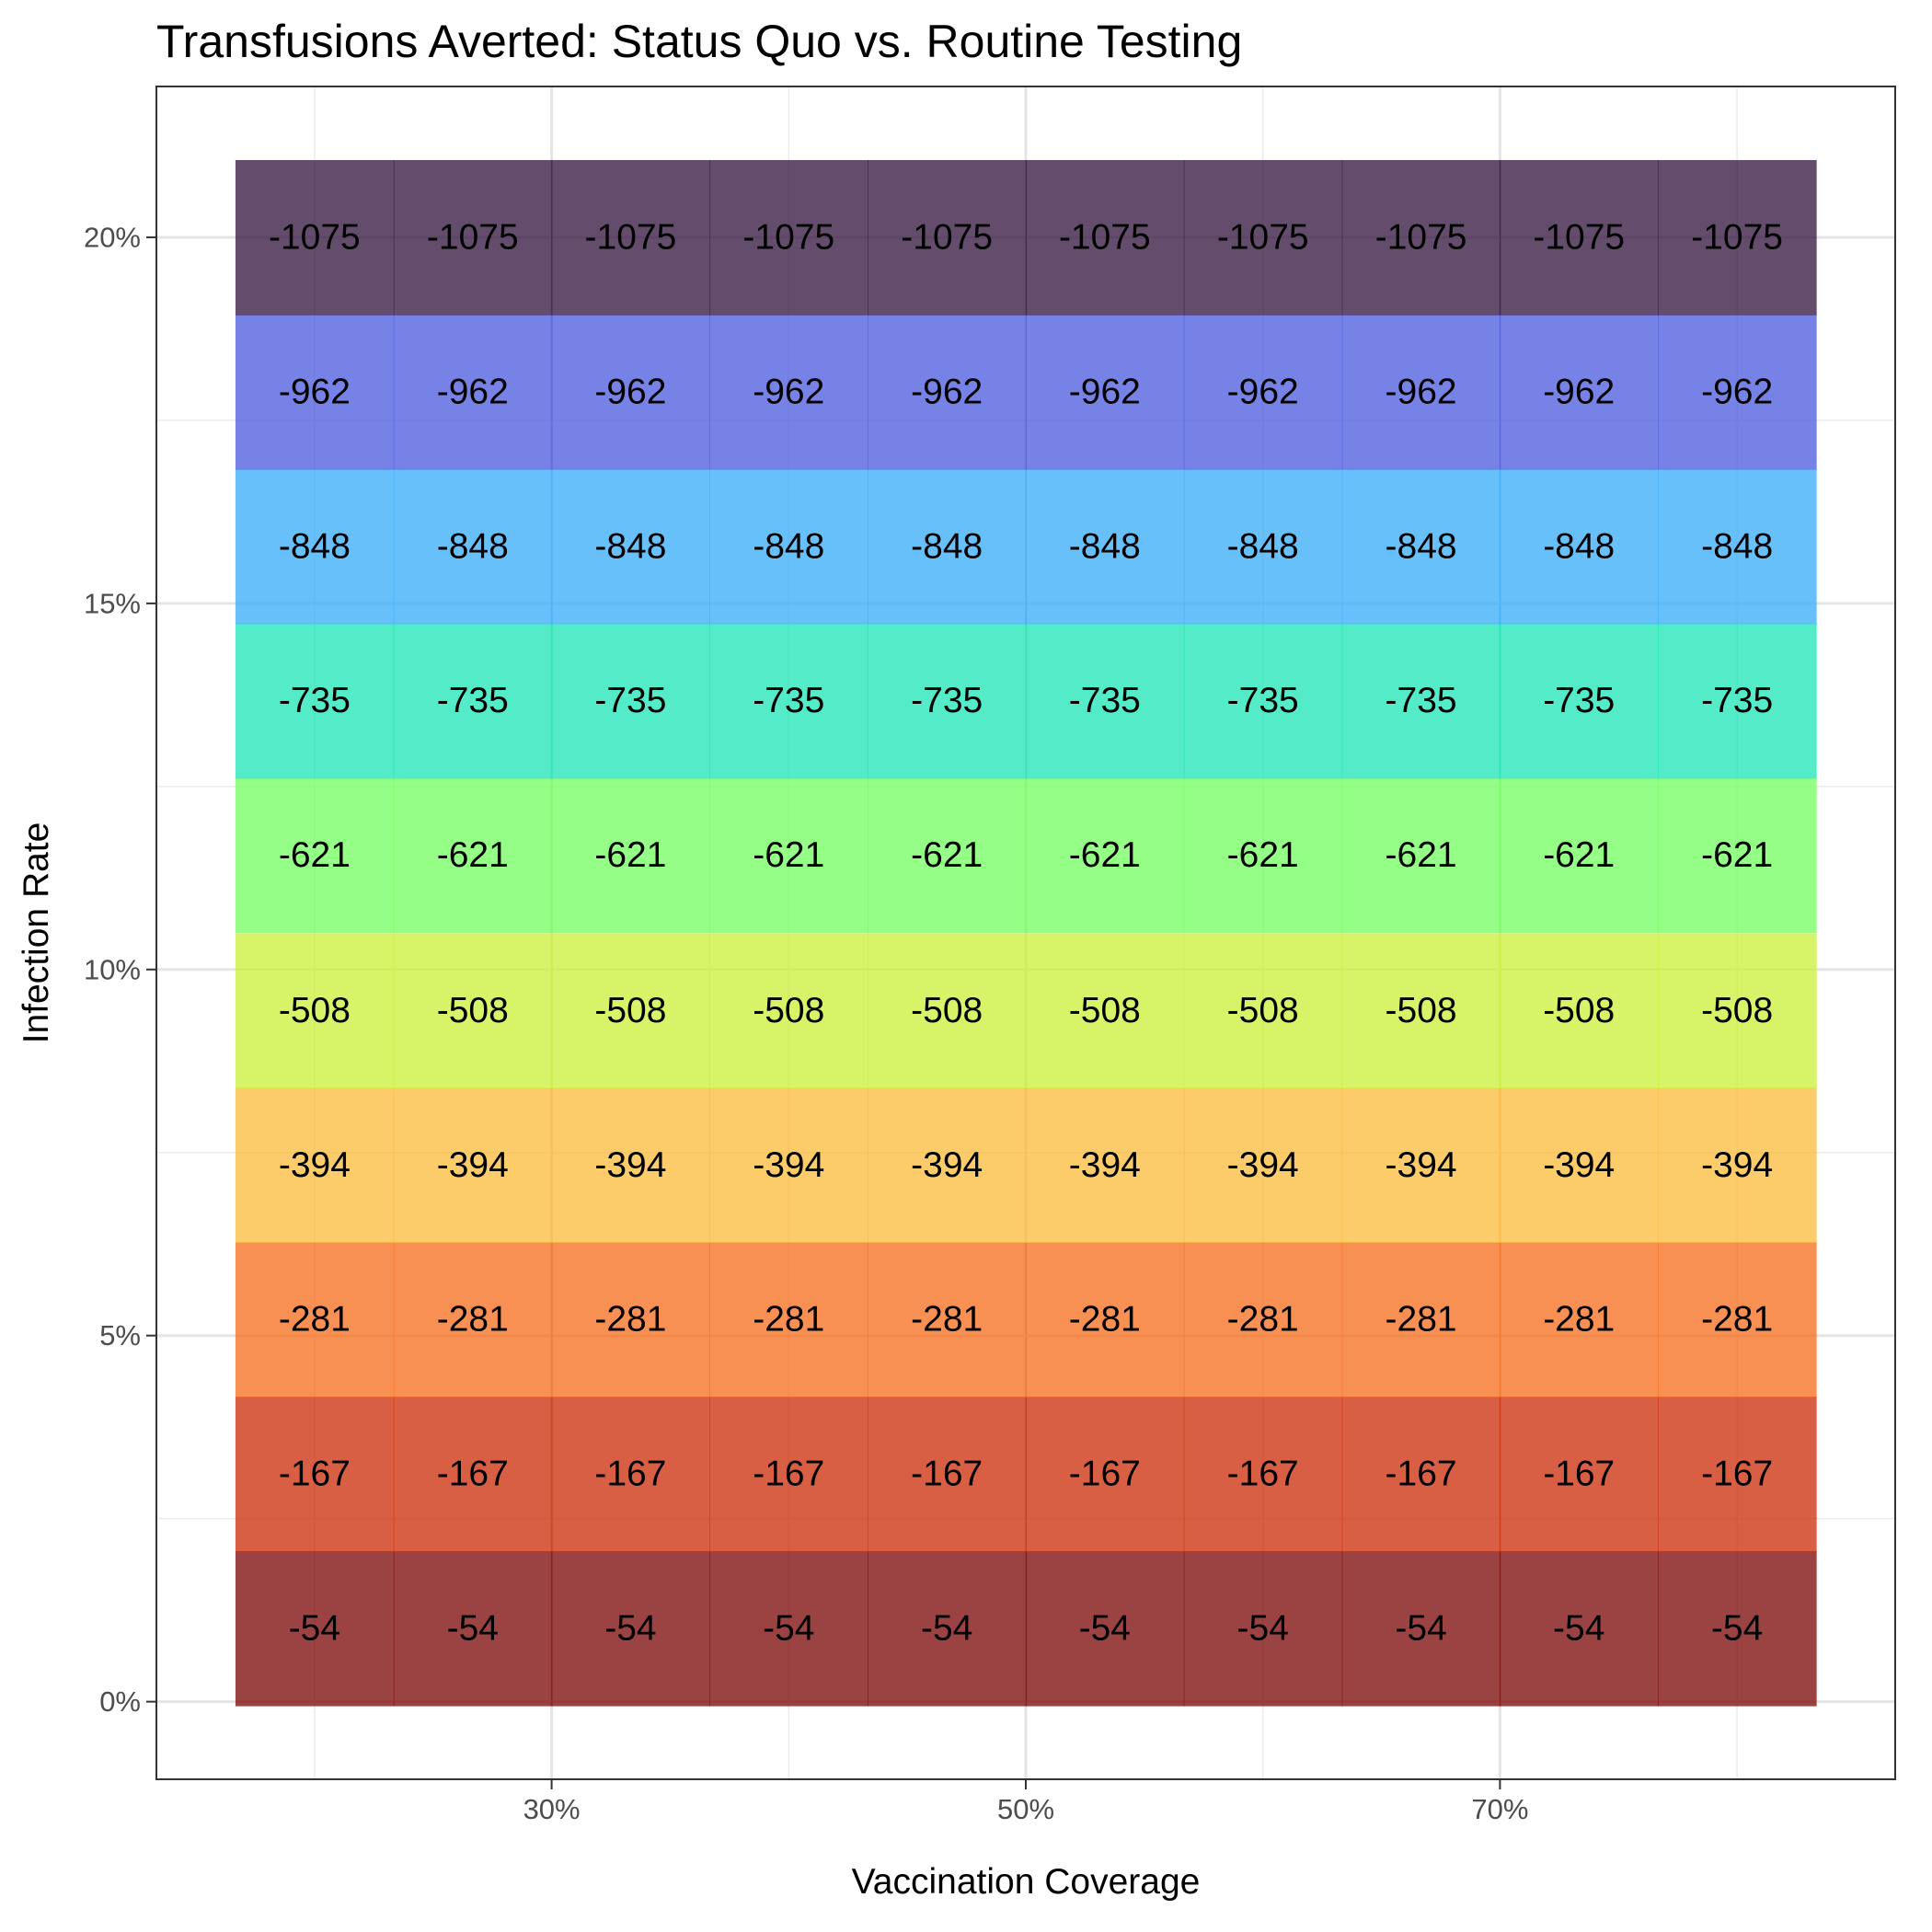  Describe the element at coordinates (1025, 1802) in the screenshot. I see `x-axis: 30% 50% 70%` at that location.